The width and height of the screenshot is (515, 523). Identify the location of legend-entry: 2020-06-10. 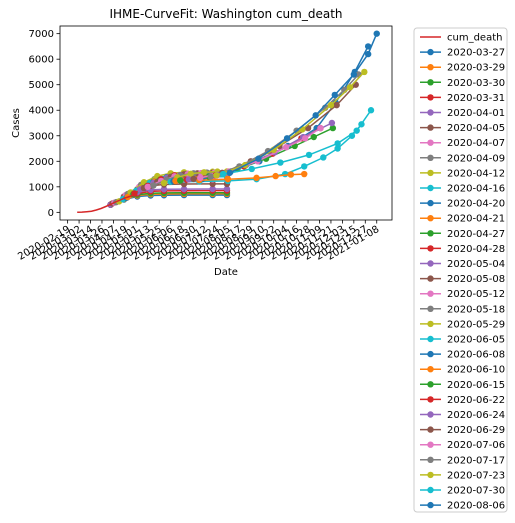
(462, 370).